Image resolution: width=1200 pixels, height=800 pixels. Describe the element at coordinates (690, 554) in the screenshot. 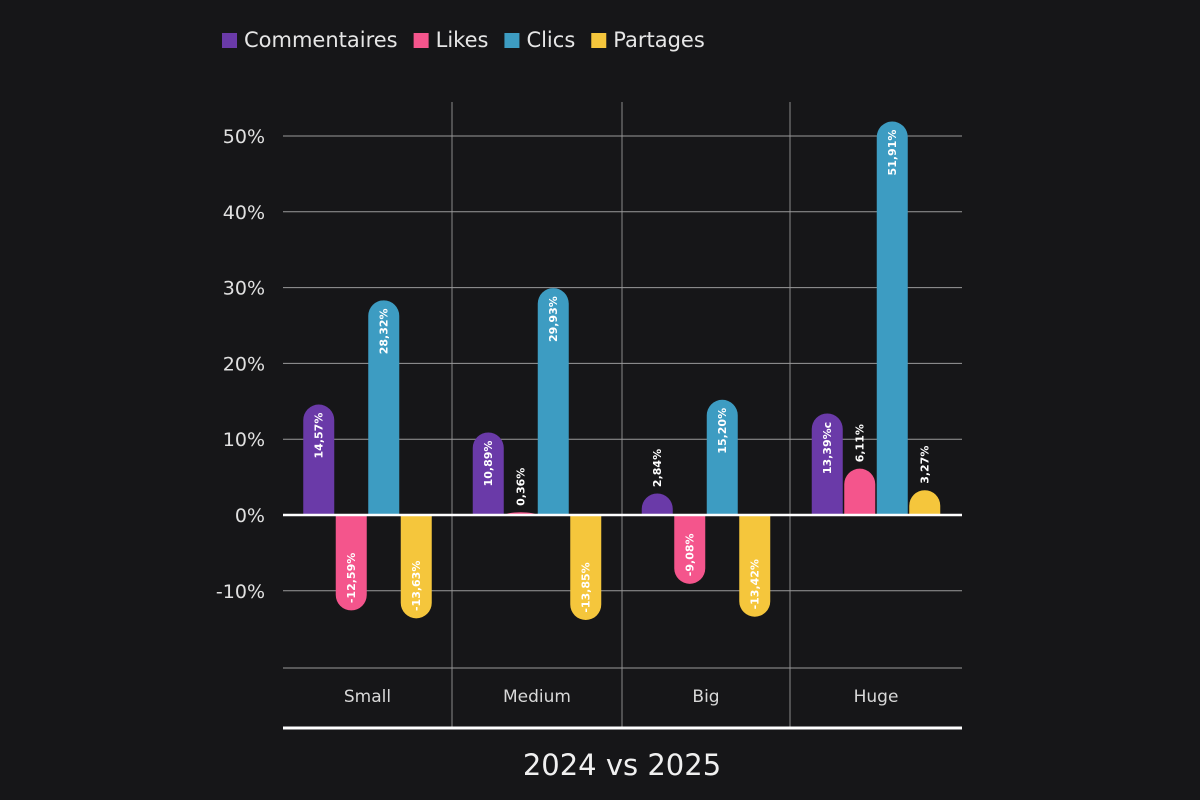

I see `bar-value-label: -9,08%` at that location.